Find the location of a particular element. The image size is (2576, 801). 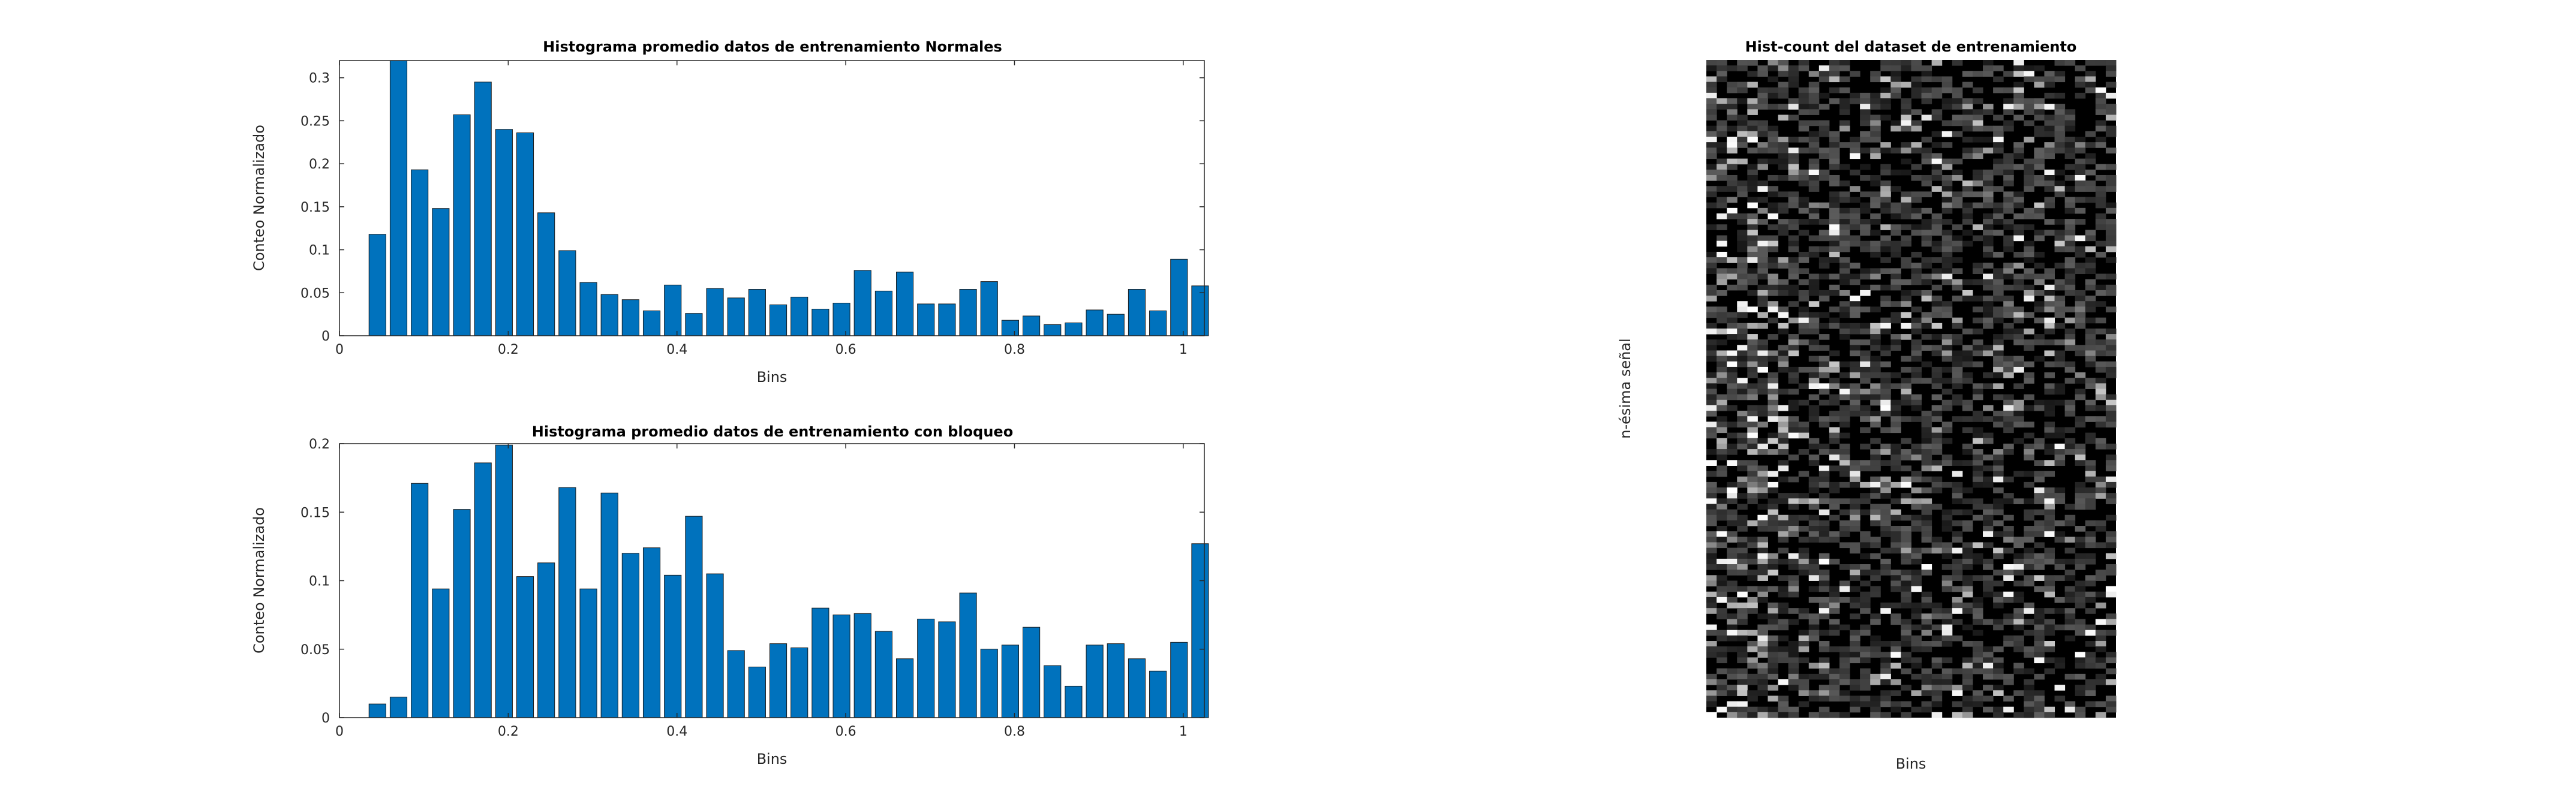

heatmap-xlabel: Bins is located at coordinates (1911, 764).